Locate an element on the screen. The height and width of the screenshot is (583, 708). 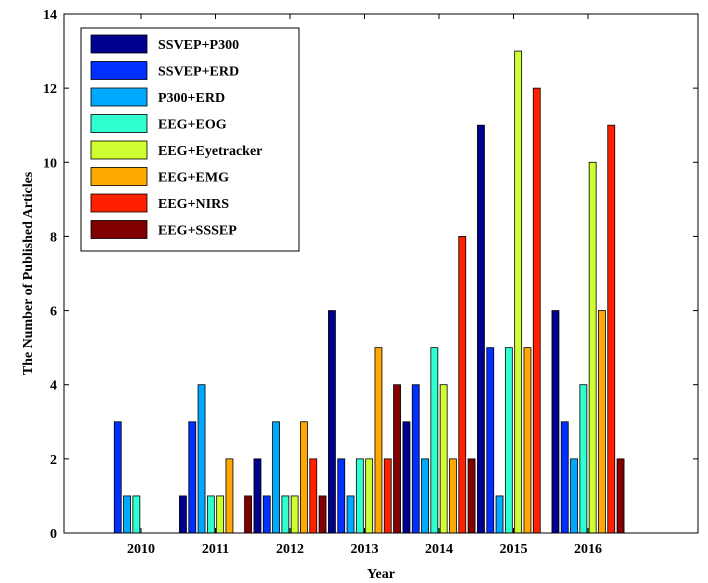
bar-eeg-eyetracker-2012 is located at coordinates (294, 514).